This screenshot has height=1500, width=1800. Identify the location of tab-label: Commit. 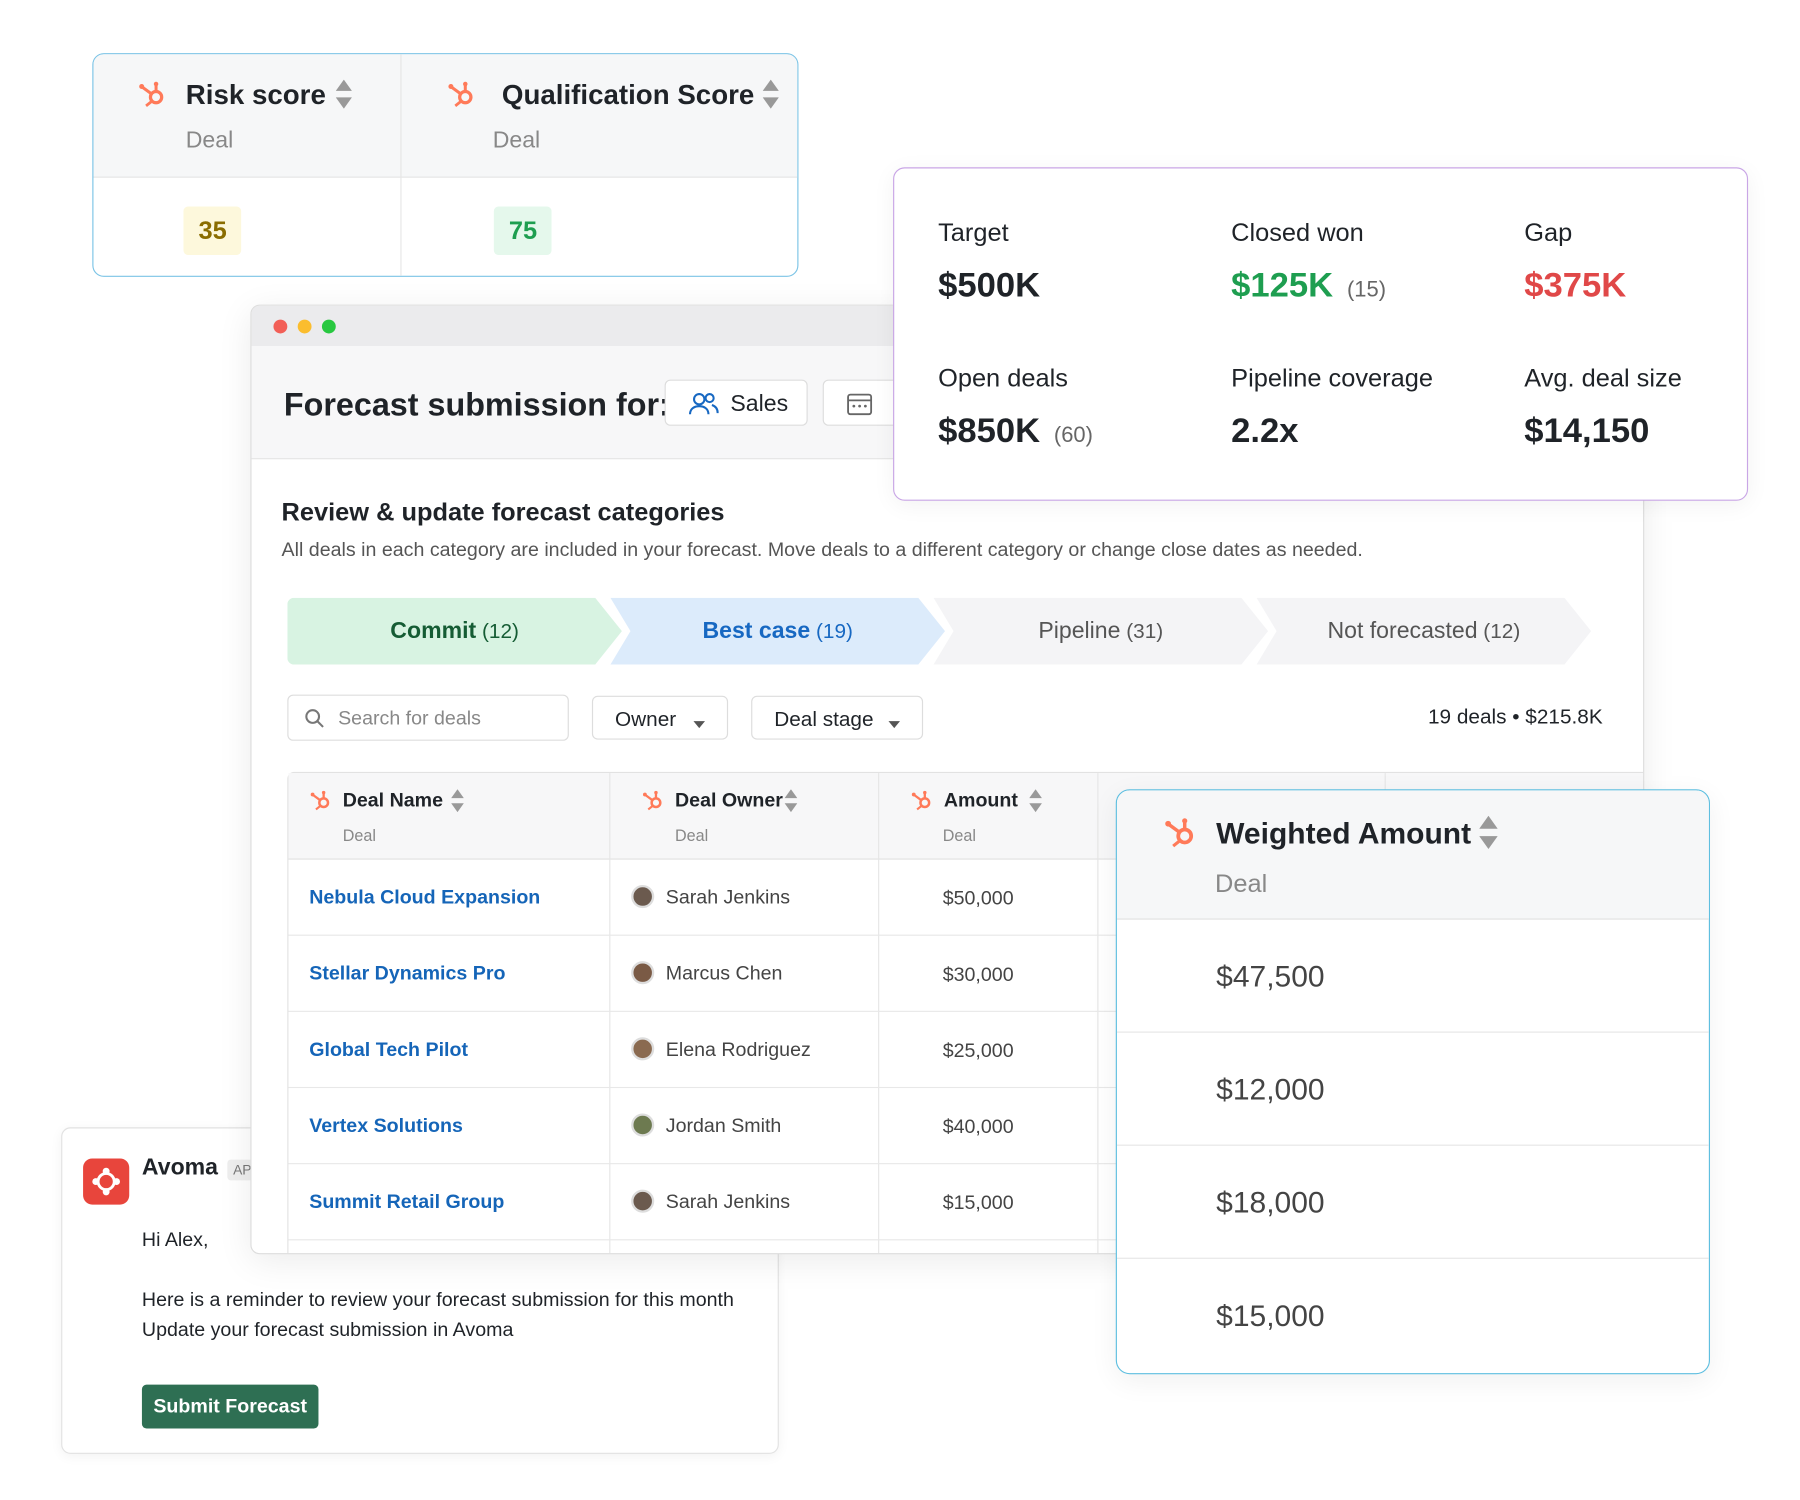
(433, 630).